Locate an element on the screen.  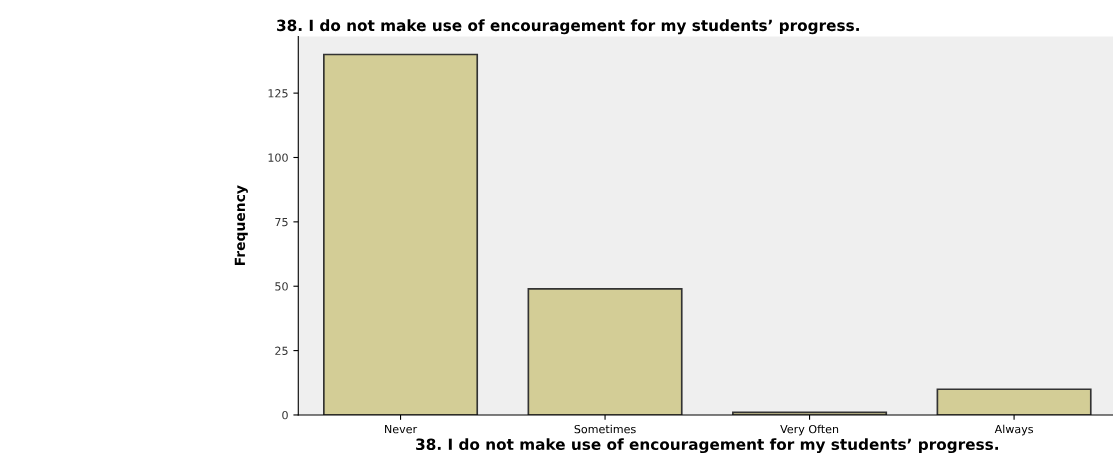
x-tick-label: Sometimes is located at coordinates (605, 429).